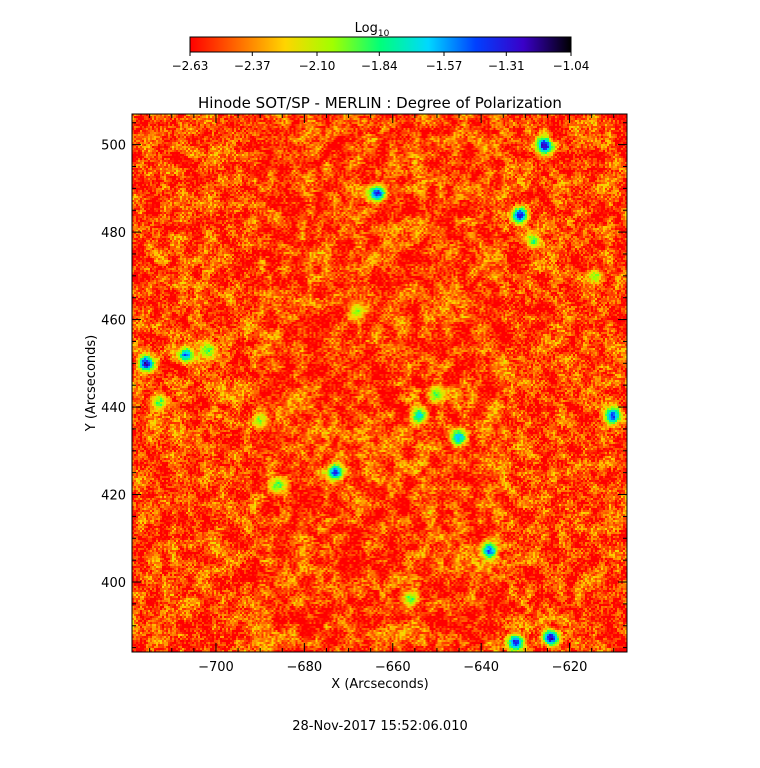 The width and height of the screenshot is (760, 768). What do you see at coordinates (305, 667) in the screenshot?
I see `x-tick-label: −680` at bounding box center [305, 667].